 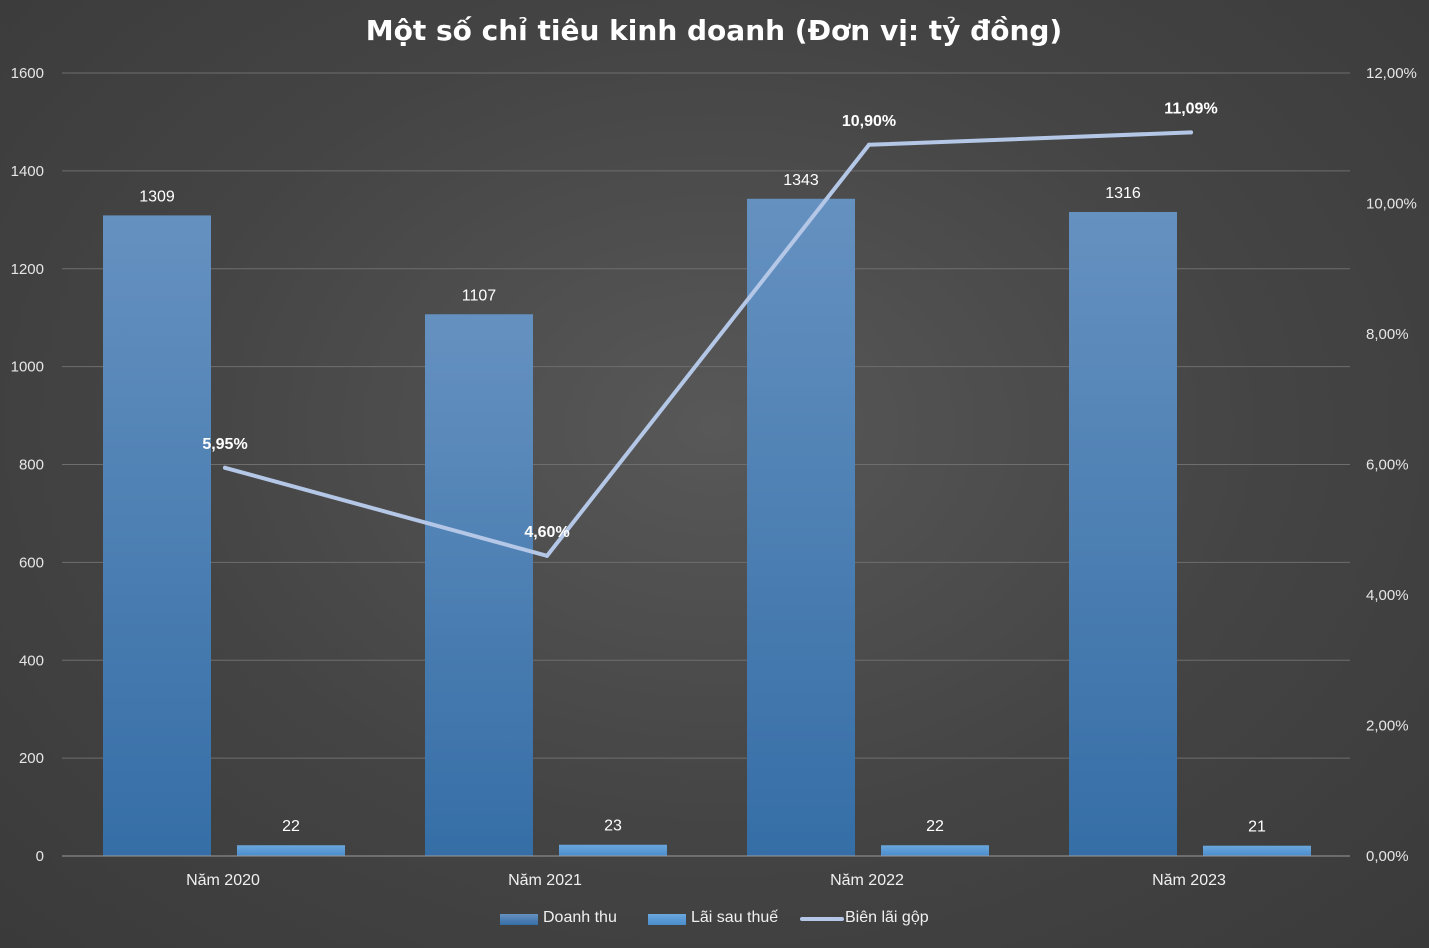 I want to click on x-axis-category-labels: Năm 2020 Năm 2021 Năm 2022 Năm 2023, so click(x=706, y=880).